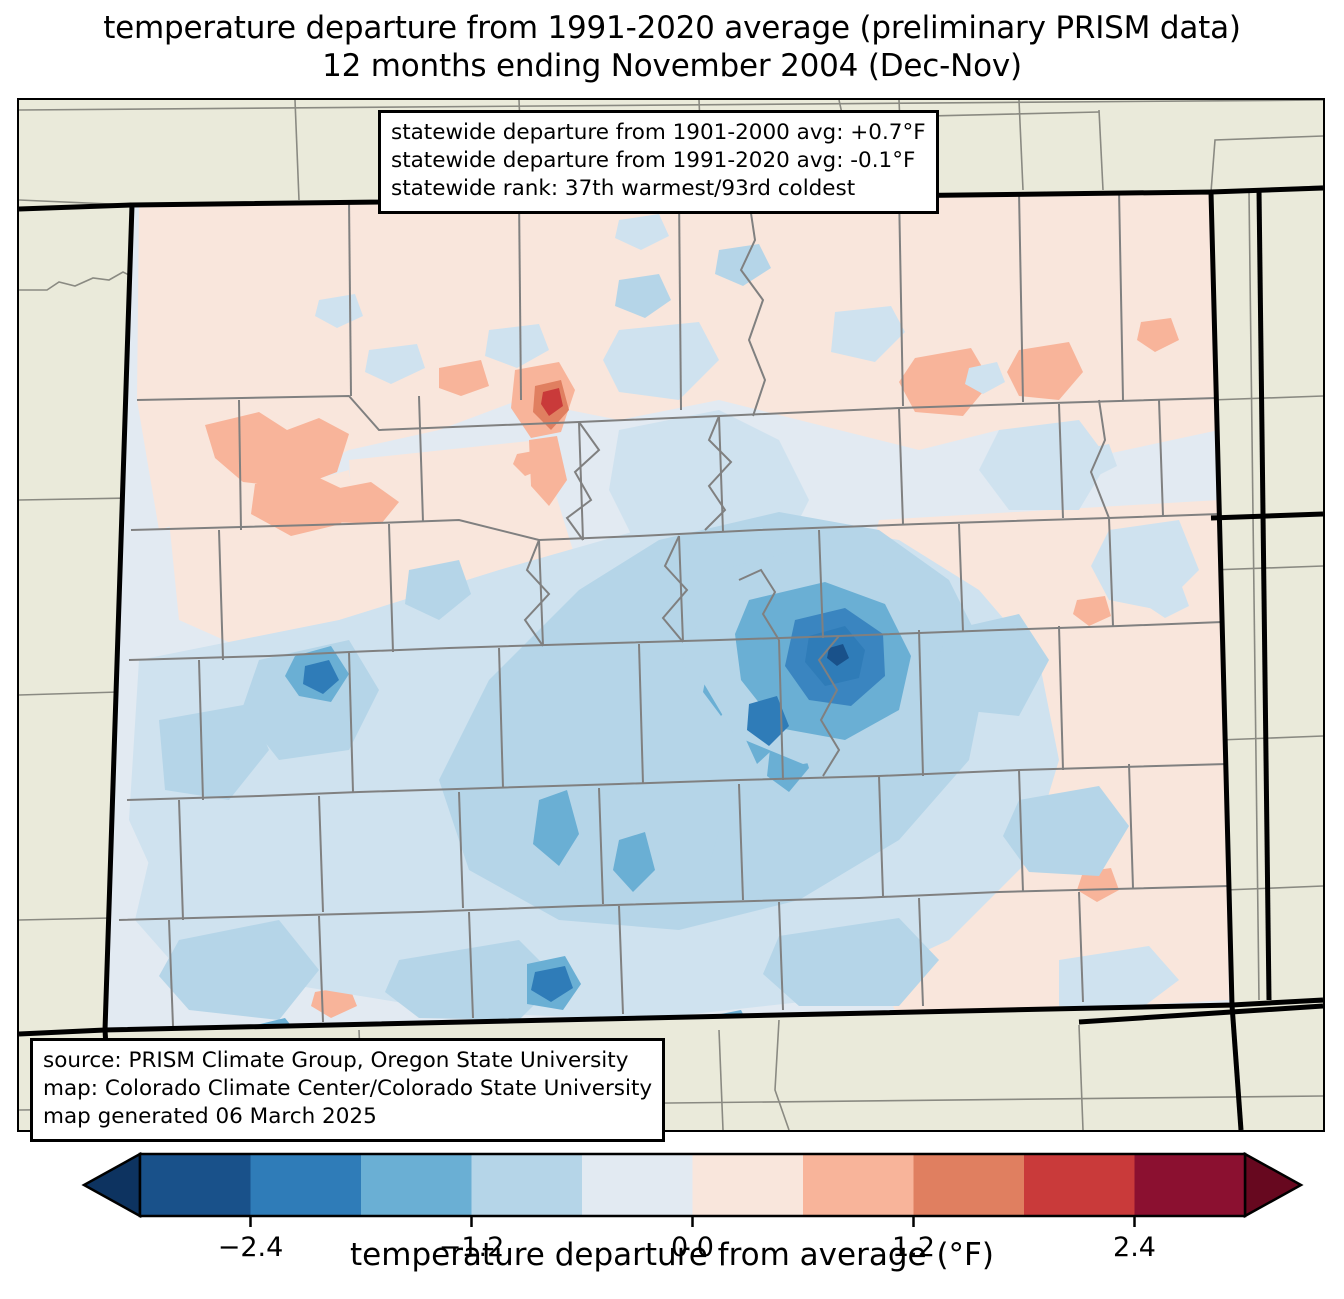  I want to click on source-line-3: map generated 06 March 2025, so click(210, 1116).